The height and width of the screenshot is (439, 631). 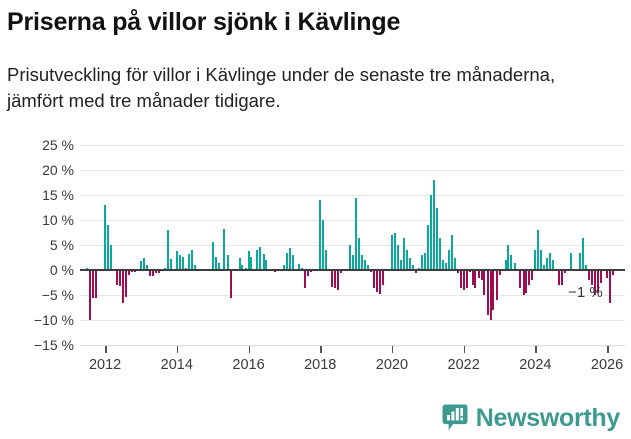 What do you see at coordinates (57, 295) in the screenshot?
I see `y-tick-label: −5 %` at bounding box center [57, 295].